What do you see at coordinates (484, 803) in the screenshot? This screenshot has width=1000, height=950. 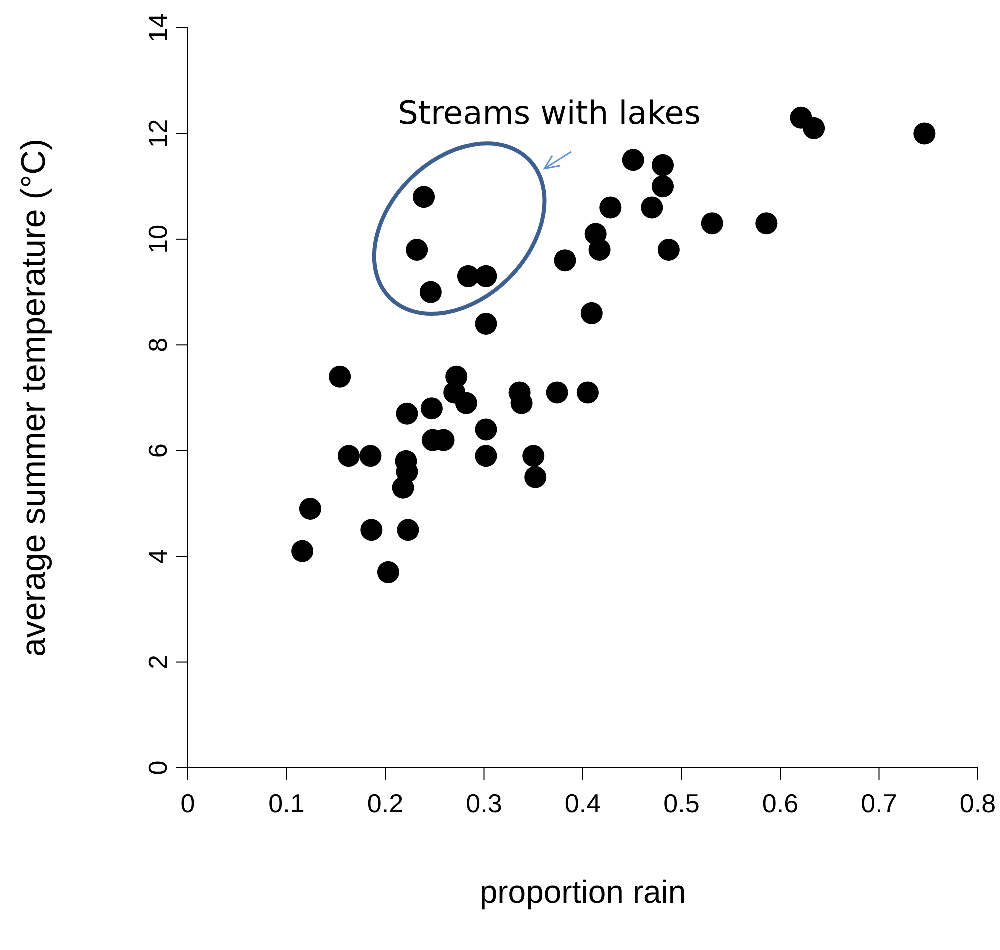 I see `x-tick-label: 0.3` at bounding box center [484, 803].